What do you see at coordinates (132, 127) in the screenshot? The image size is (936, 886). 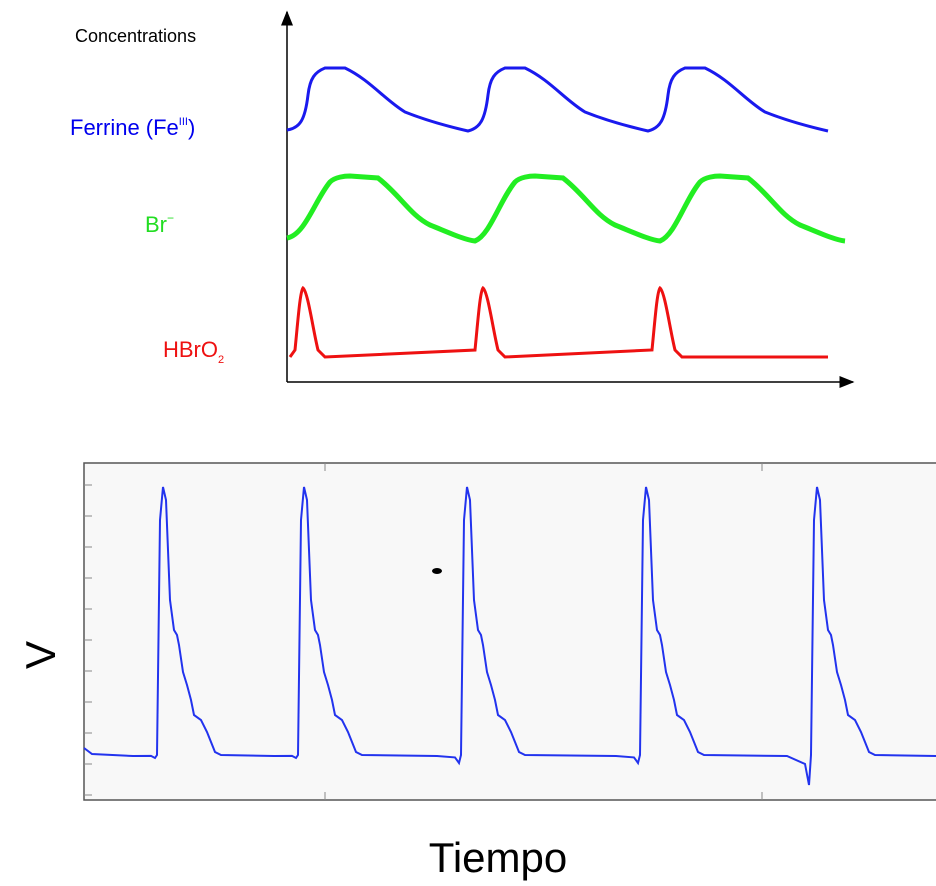 I see `species-label: Ferrine (FeIII)` at bounding box center [132, 127].